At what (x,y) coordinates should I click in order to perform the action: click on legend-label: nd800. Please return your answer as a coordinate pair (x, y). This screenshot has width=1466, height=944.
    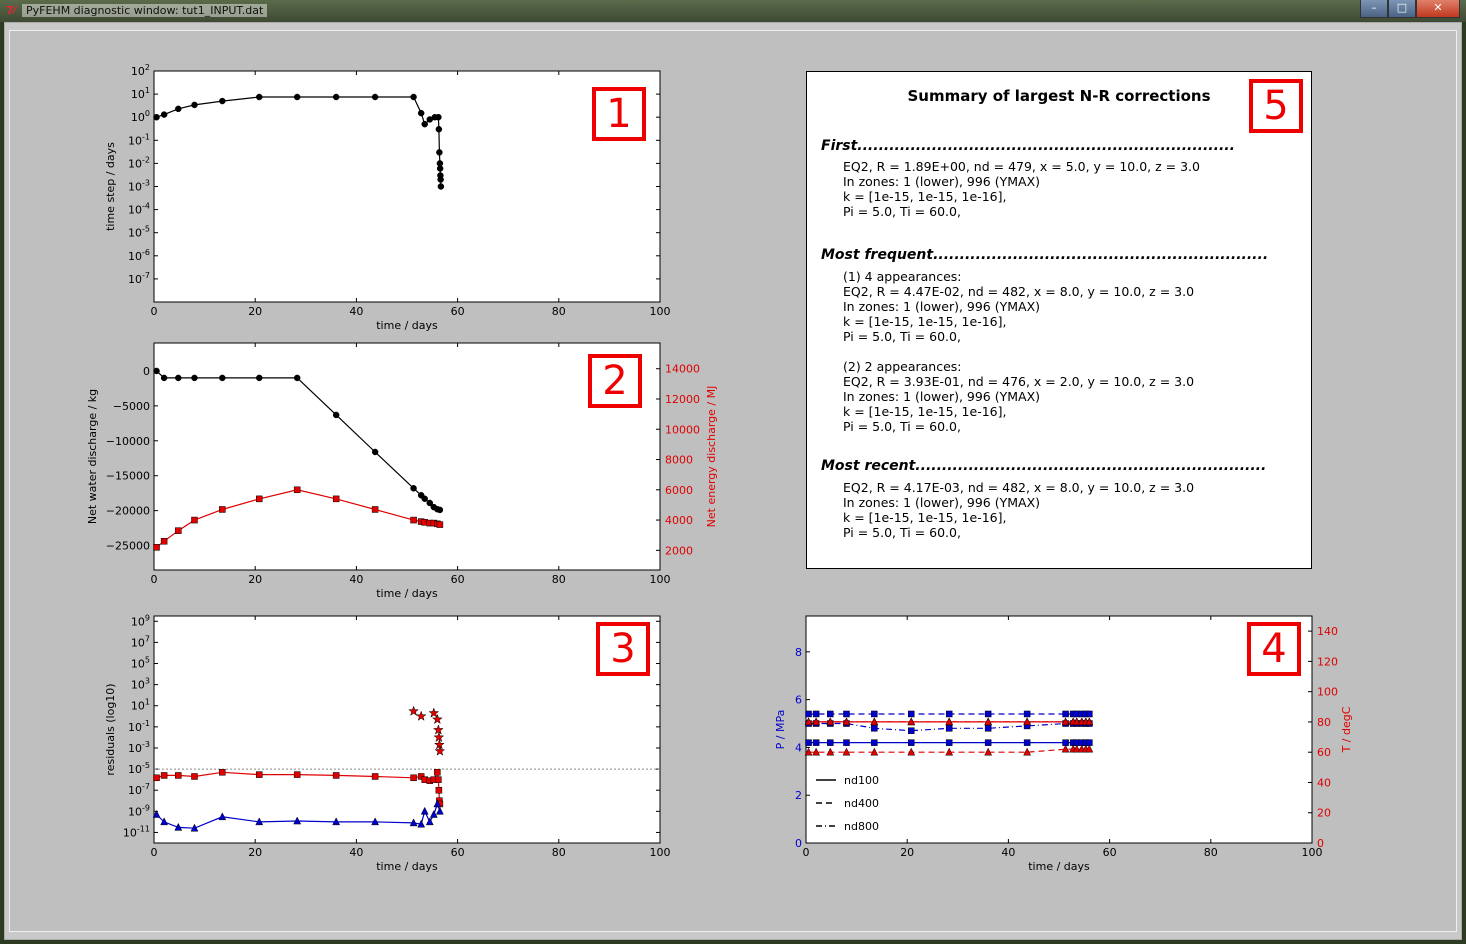
    Looking at the image, I should click on (861, 826).